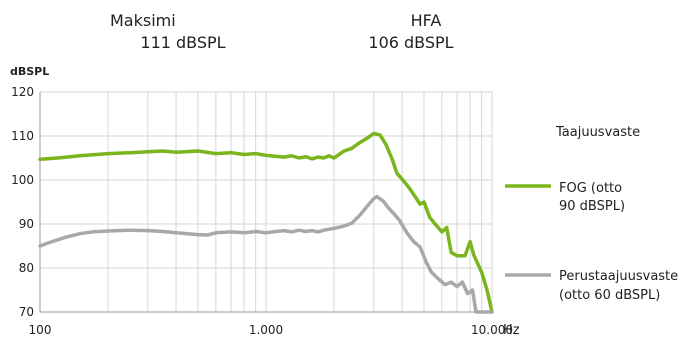  Describe the element at coordinates (426, 20) in the screenshot. I see `hfa-title: HFA` at that location.